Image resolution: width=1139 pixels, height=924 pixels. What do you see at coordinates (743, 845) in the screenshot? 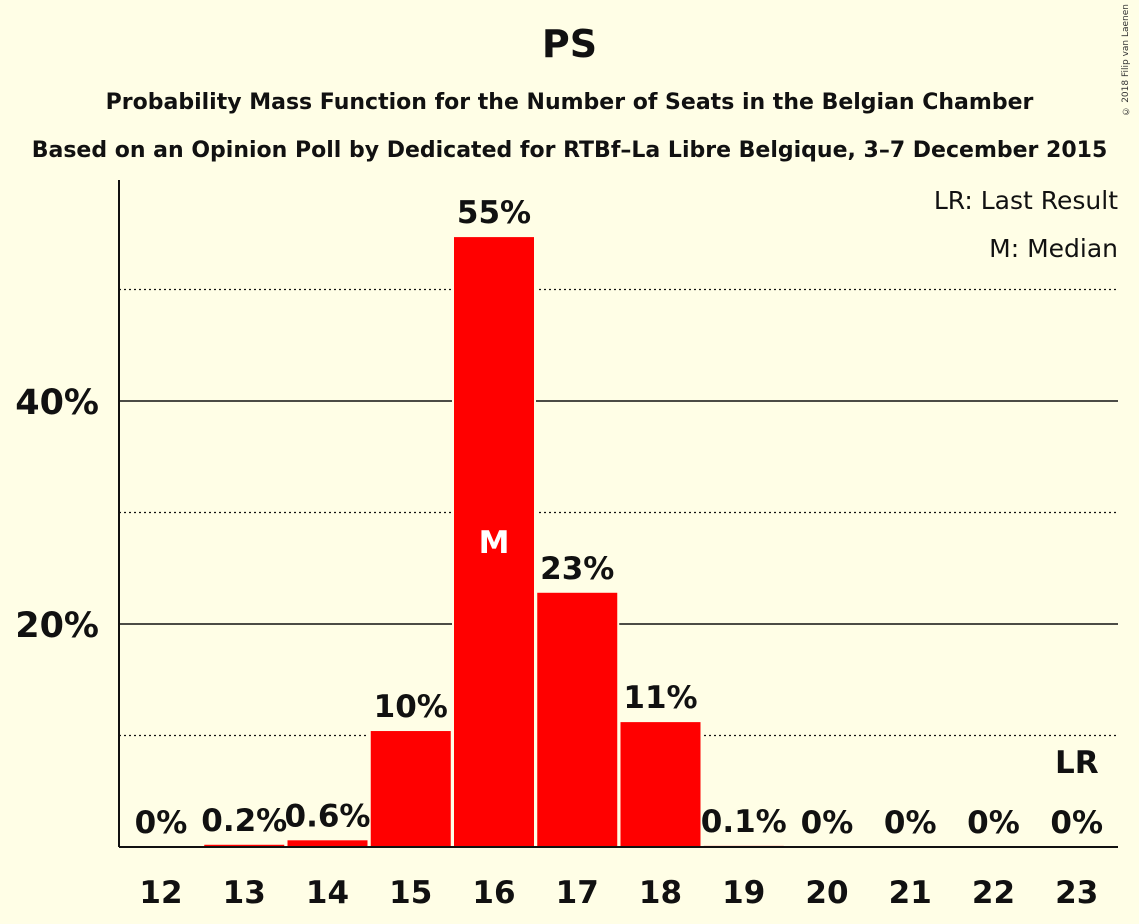
I see `bar-gap` at bounding box center [743, 845].